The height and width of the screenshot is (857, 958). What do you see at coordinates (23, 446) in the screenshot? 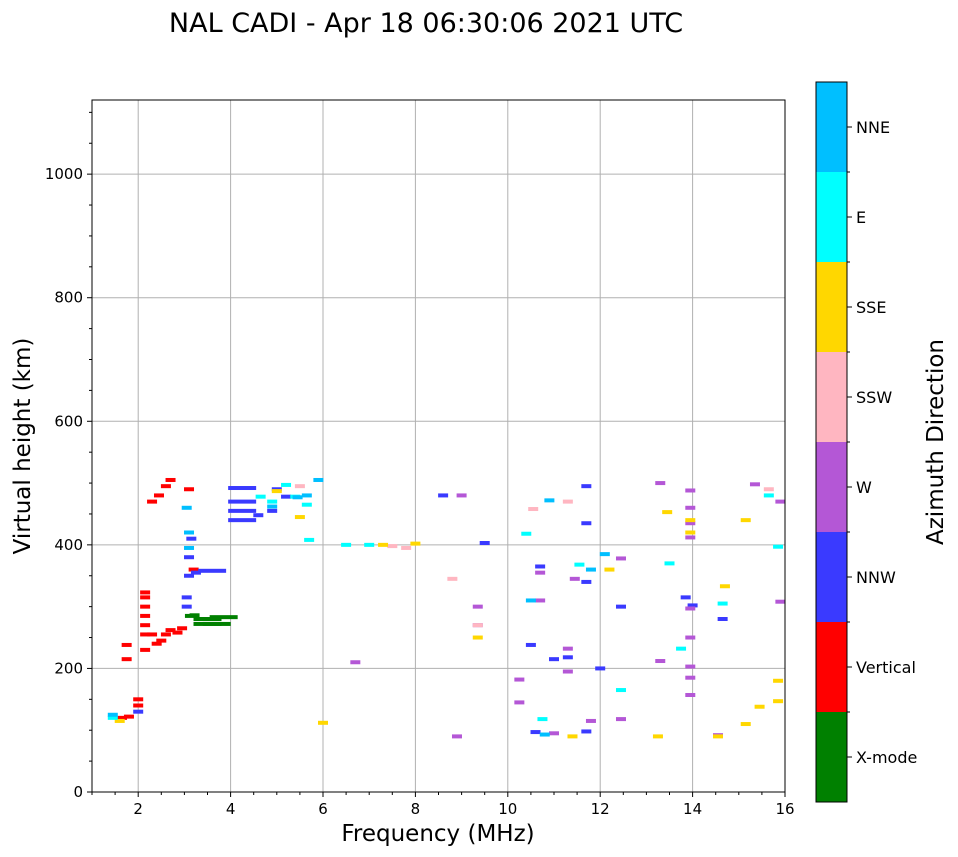
I see `y-axis-label: Virtual height (km)` at bounding box center [23, 446].